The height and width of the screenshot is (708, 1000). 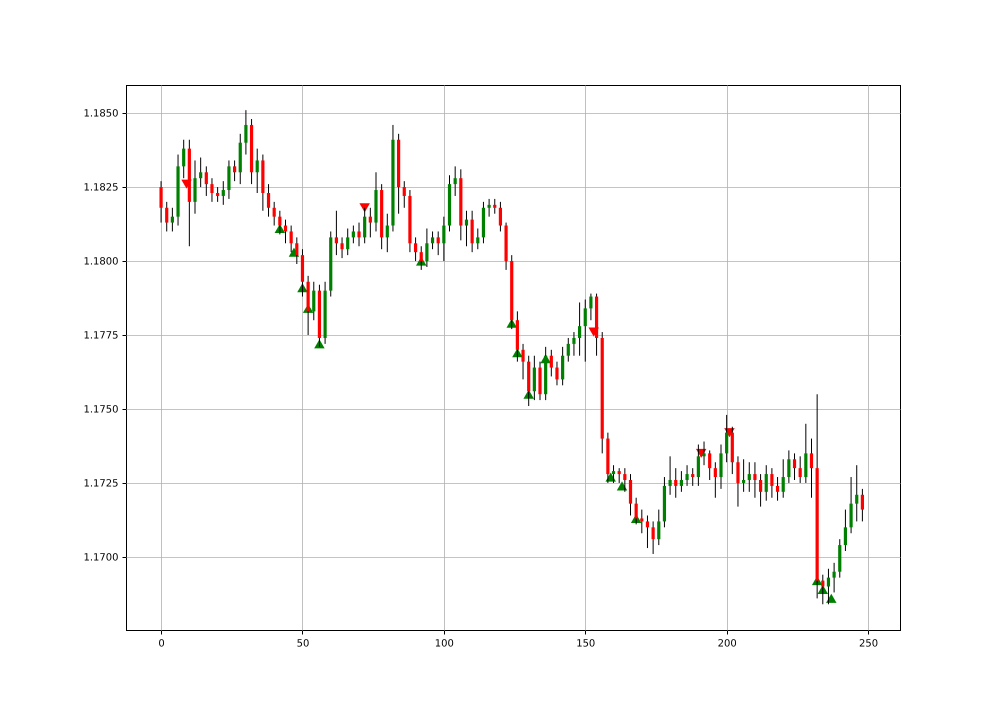 I want to click on y-tick-label: 1.1800, so click(x=101, y=262).